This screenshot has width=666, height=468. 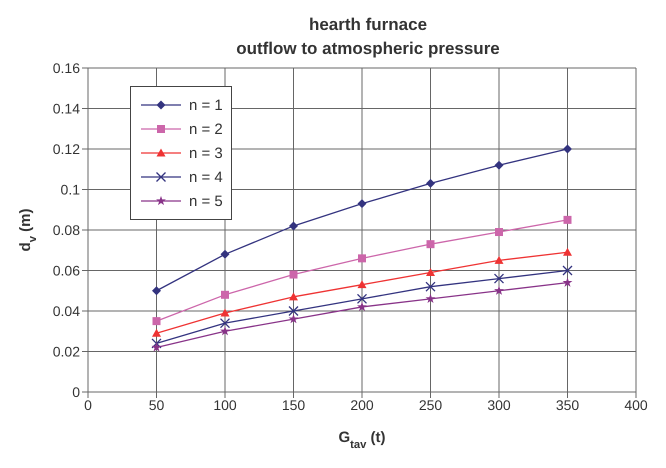 What do you see at coordinates (66, 108) in the screenshot?
I see `y-tick-label: 0.14` at bounding box center [66, 108].